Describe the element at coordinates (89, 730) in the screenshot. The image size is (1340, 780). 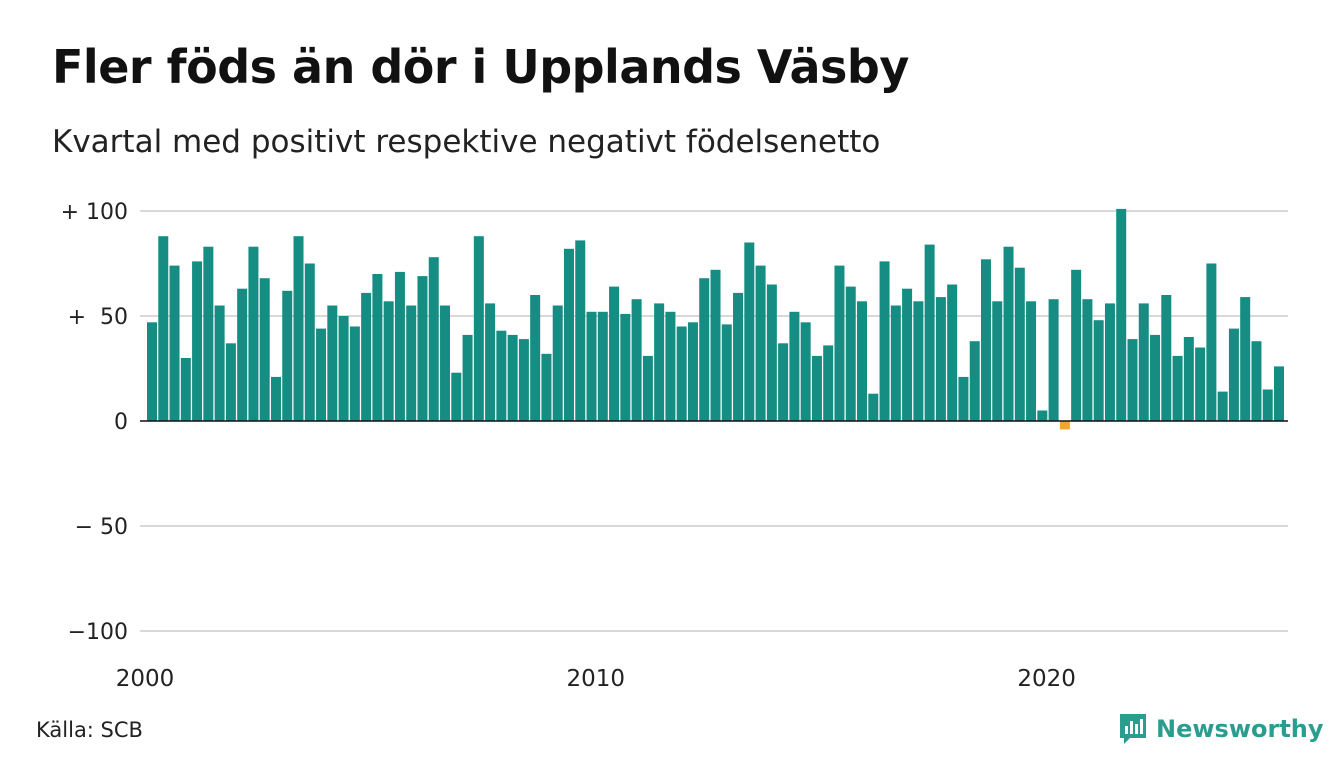
I see `source-note: Källa: SCB` at that location.